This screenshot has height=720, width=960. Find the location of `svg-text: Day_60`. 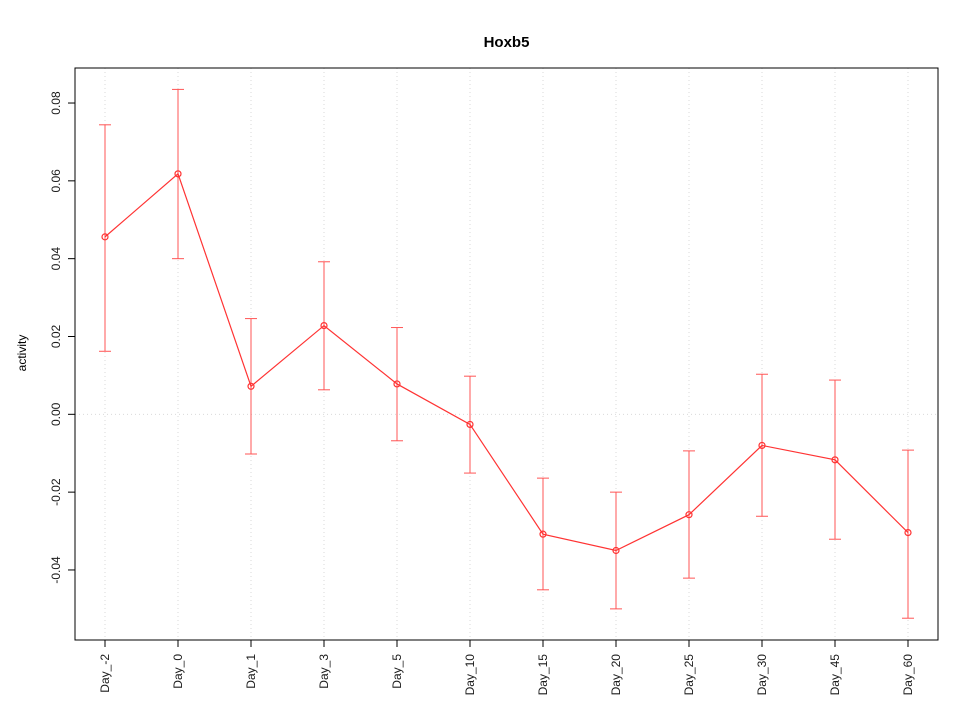

svg-text: Day_60 is located at coordinates (908, 675).